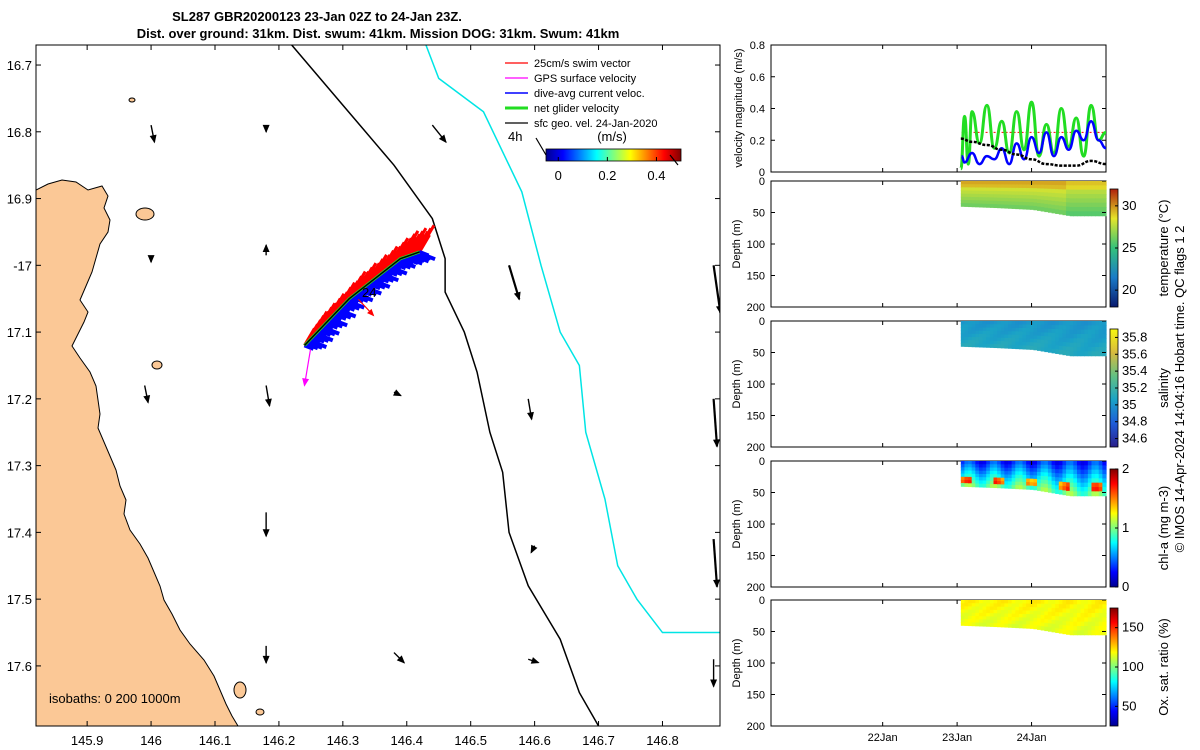 The width and height of the screenshot is (1200, 750). Describe the element at coordinates (1163, 667) in the screenshot. I see `oxygen-section-colorbar-label: Ox. sat. ratio (%)` at that location.